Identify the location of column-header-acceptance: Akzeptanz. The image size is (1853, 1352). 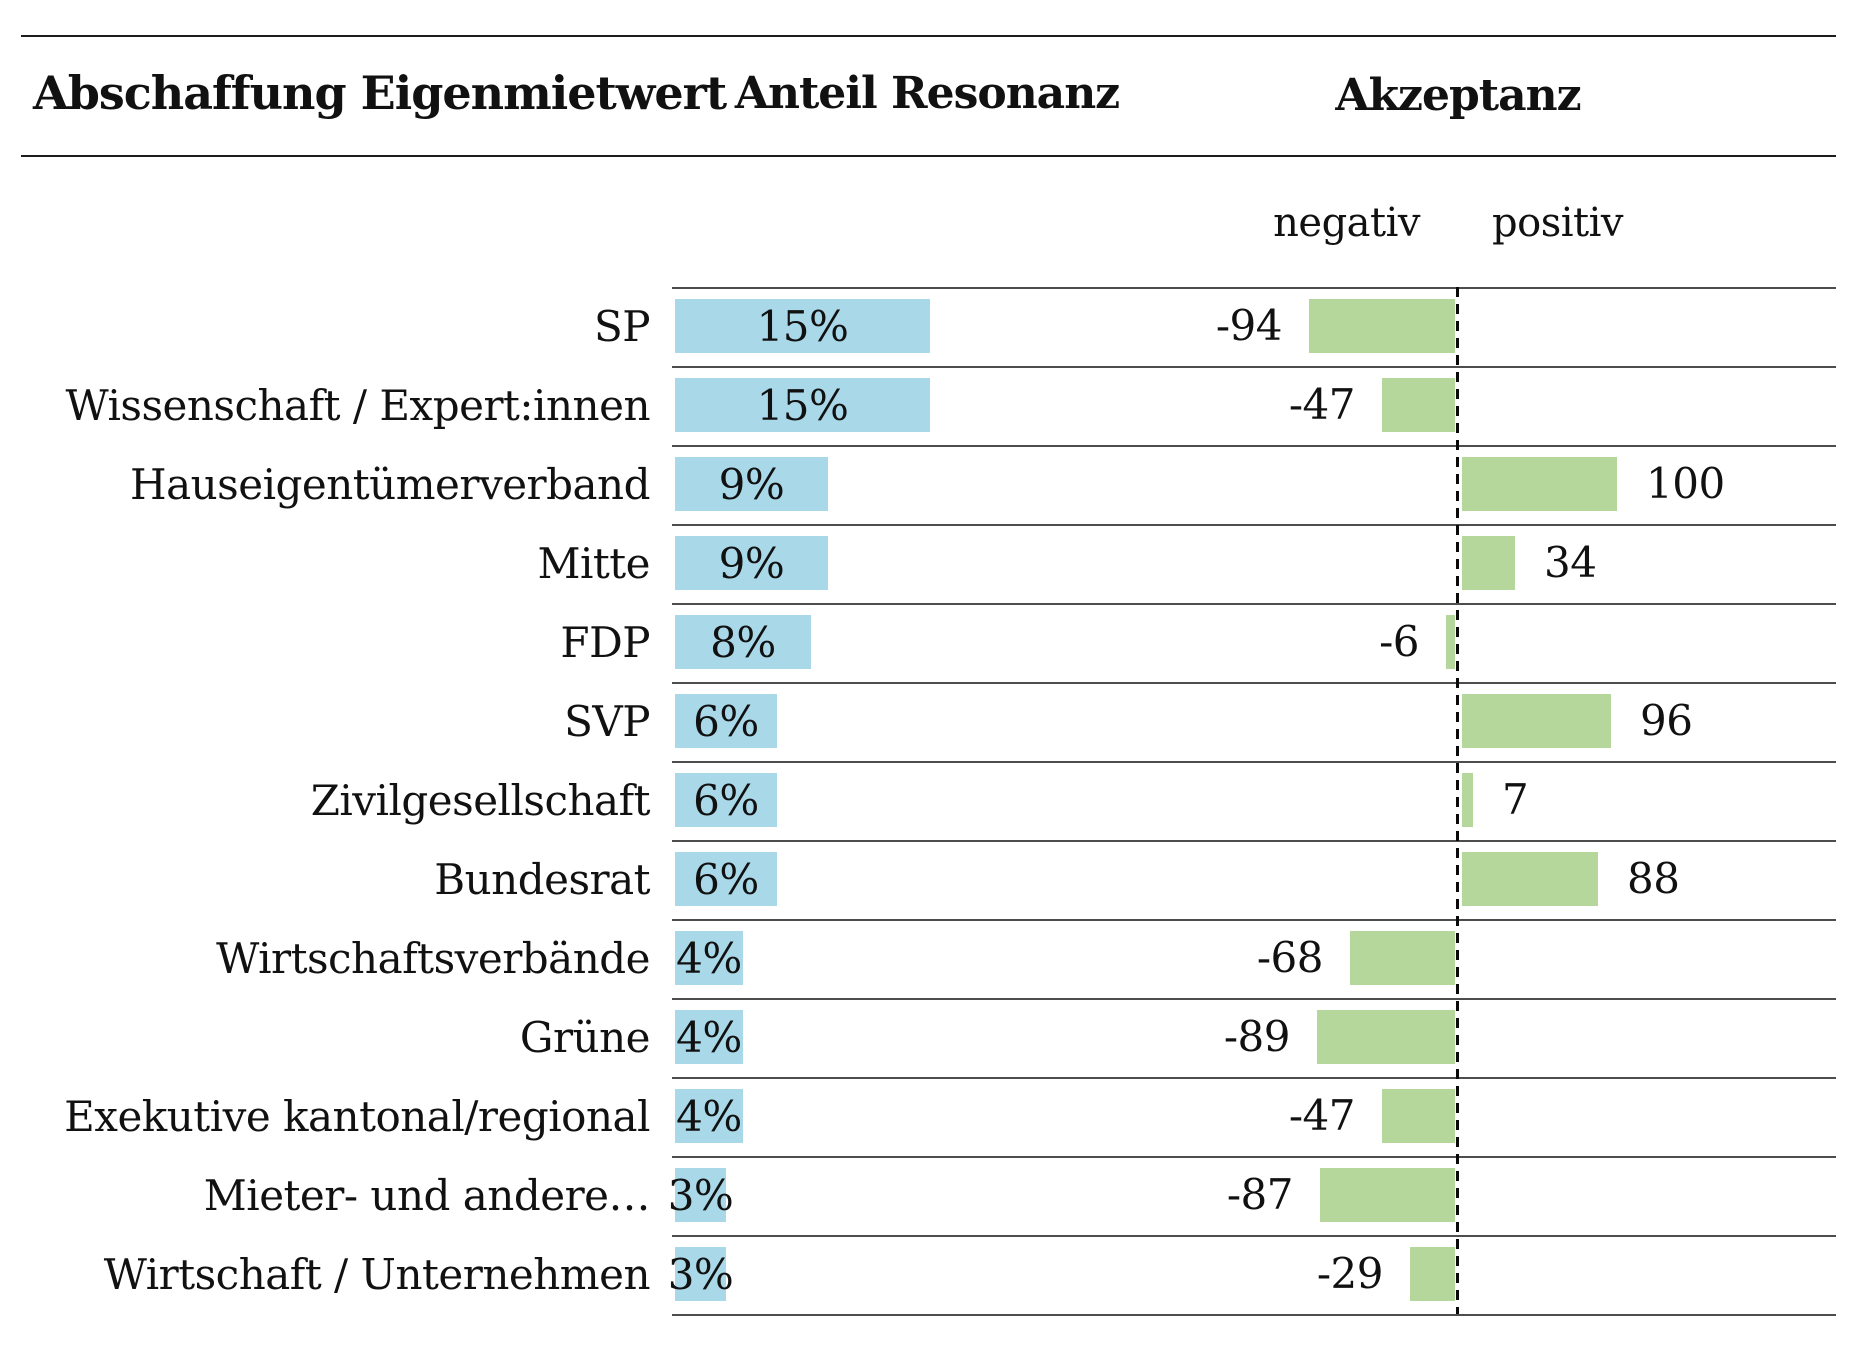
(1458, 95).